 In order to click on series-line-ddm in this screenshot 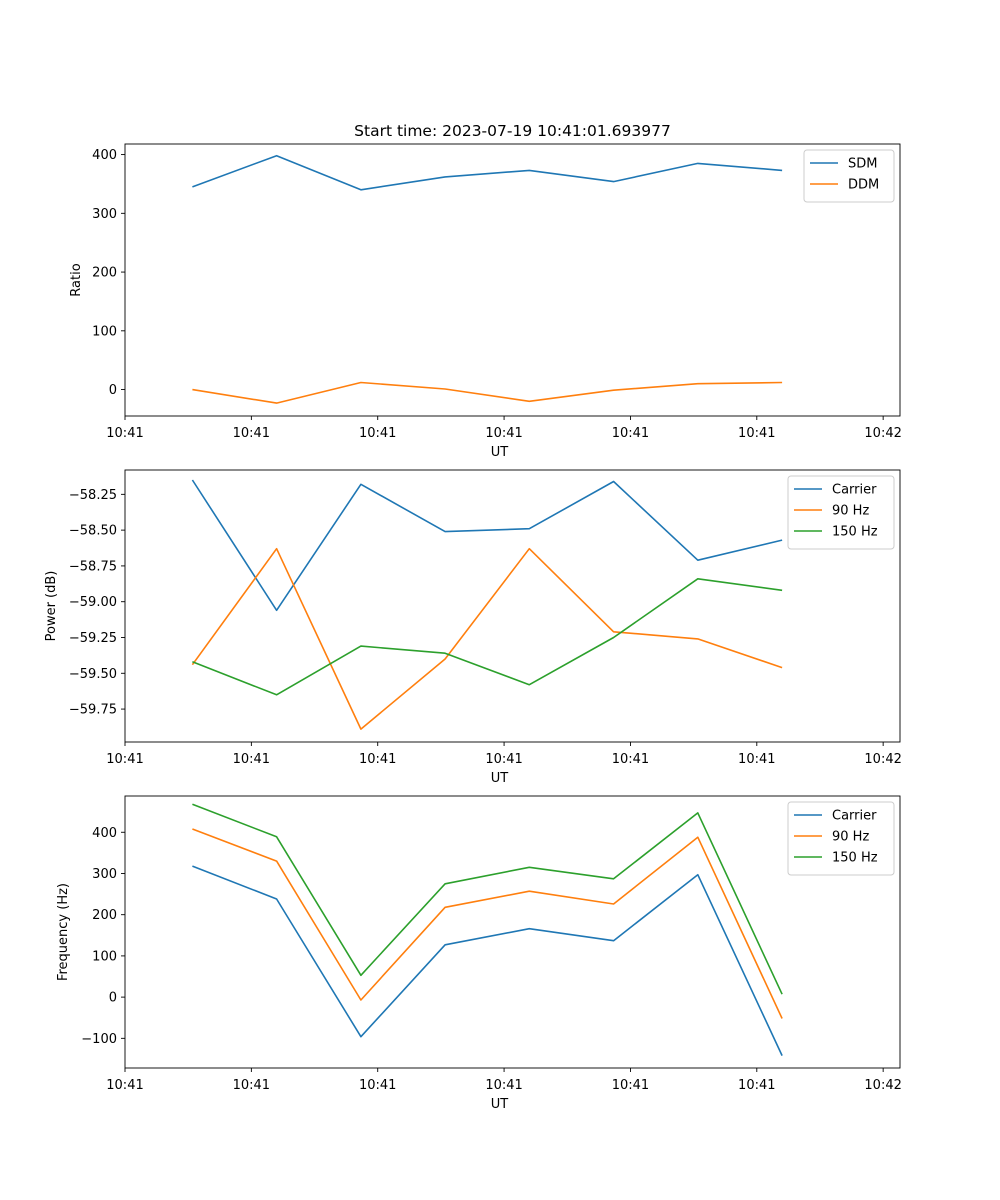, I will do `click(487, 392)`.